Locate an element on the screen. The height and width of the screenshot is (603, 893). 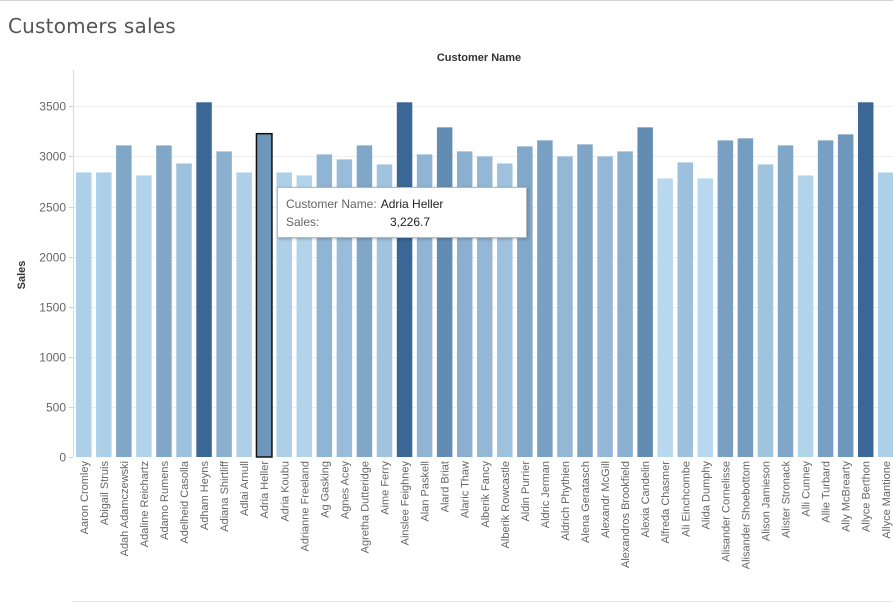
x-tick-label: Alisander Shoebottom is located at coordinates (746, 515).